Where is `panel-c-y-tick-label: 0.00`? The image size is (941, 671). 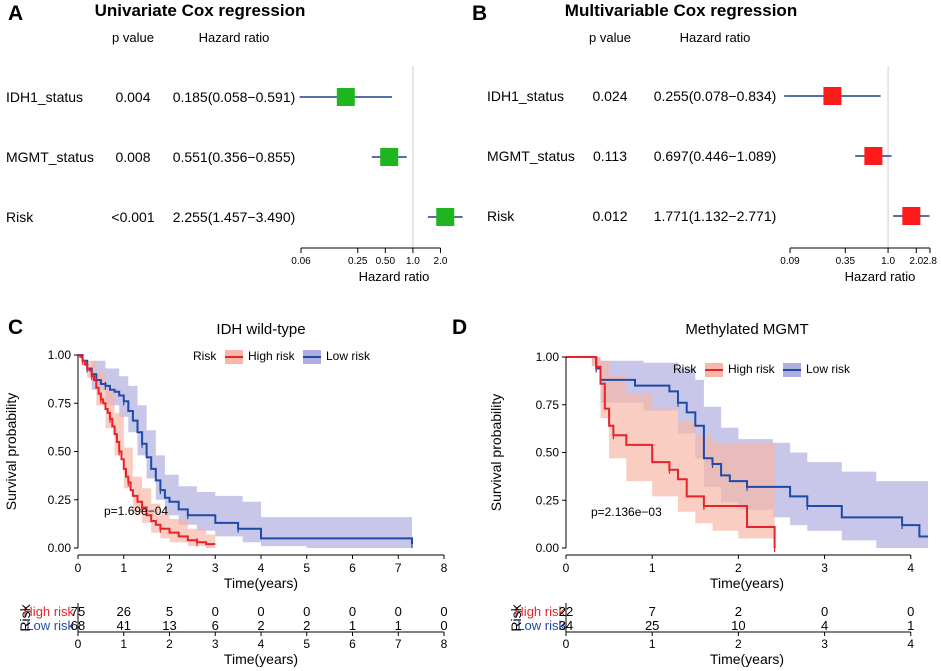 panel-c-y-tick-label: 0.00 is located at coordinates (60, 548).